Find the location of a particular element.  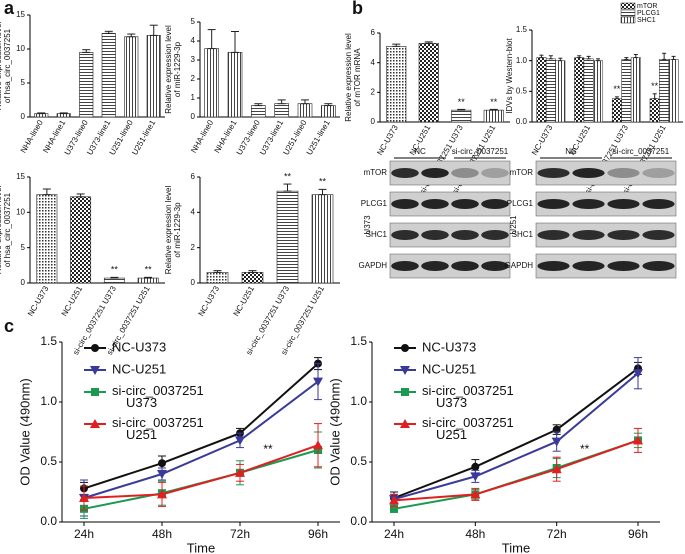

legend-label: si-circ_0037251 U251 is located at coordinates (158, 428).